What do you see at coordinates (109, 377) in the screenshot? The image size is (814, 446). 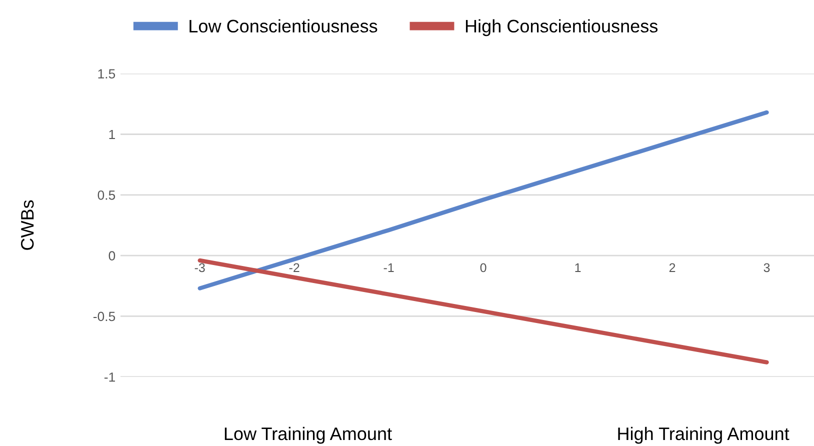 I see `y-tick-label: -1` at bounding box center [109, 377].